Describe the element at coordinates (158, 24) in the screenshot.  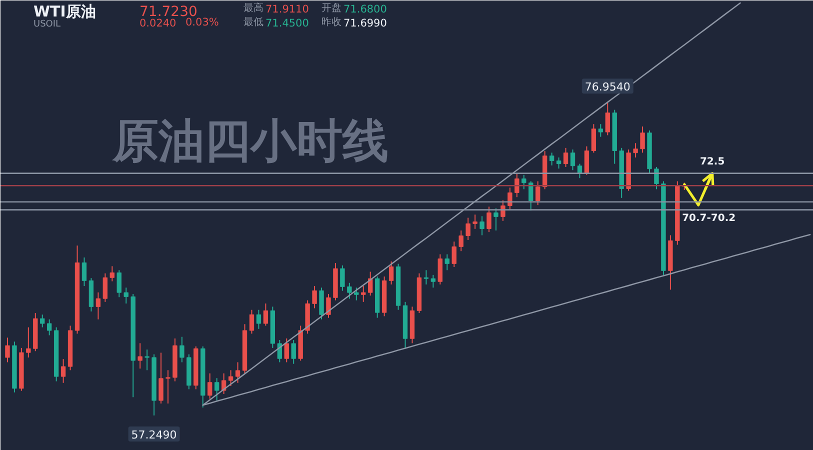
I see `text: 0.0240` at that location.